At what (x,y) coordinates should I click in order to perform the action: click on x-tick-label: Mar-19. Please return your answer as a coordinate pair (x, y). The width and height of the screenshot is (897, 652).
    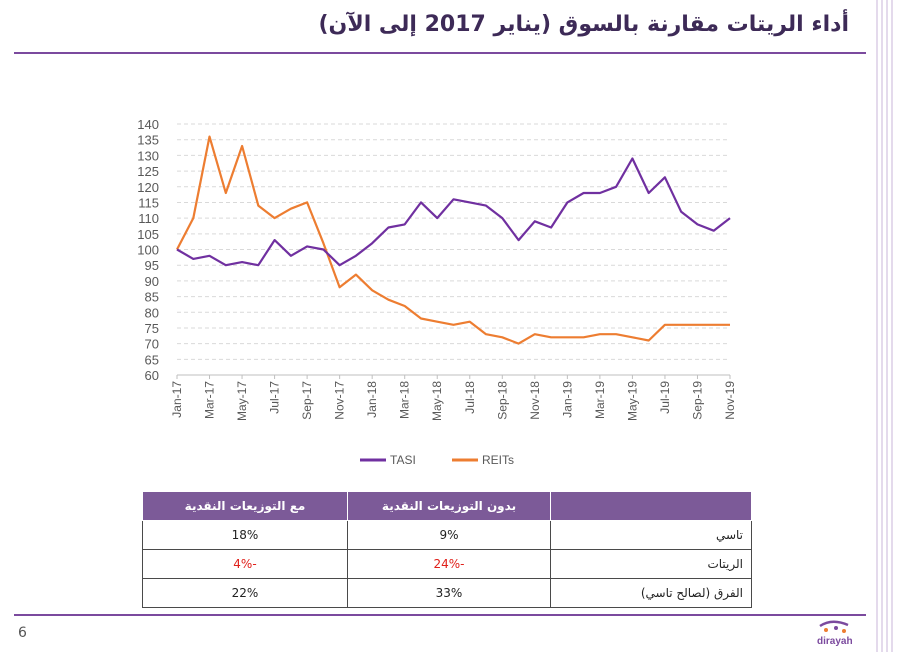
    Looking at the image, I should click on (600, 400).